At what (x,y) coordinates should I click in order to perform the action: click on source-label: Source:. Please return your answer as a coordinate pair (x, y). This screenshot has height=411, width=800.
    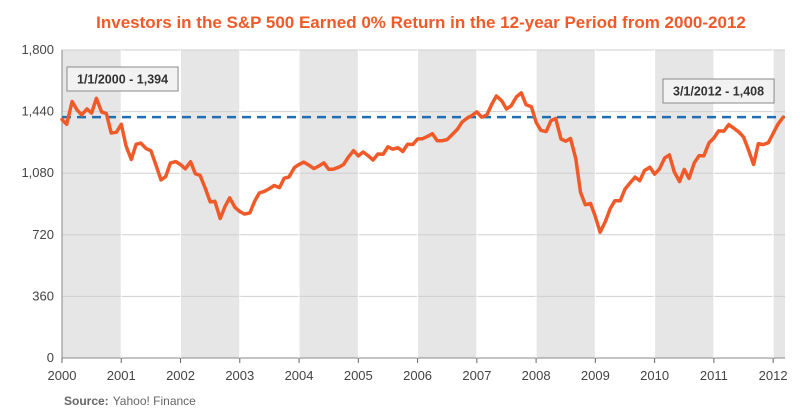
    Looking at the image, I should click on (86, 401).